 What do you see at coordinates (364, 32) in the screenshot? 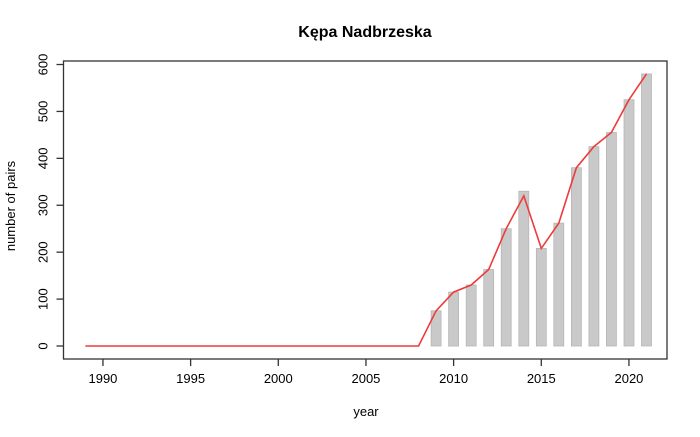
I see `chart-title: Kępa Nadbrzeska` at bounding box center [364, 32].